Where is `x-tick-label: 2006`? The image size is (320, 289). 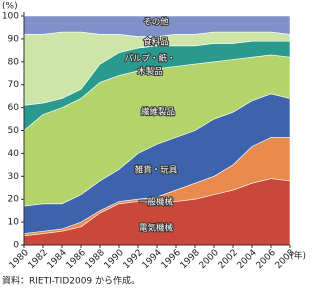
x-tick-label: 2006 is located at coordinates (266, 259).